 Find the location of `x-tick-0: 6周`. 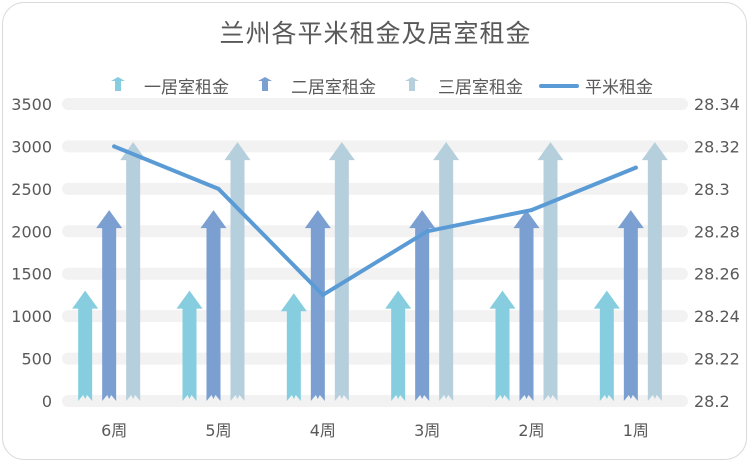

x-tick-0: 6周 is located at coordinates (114, 430).